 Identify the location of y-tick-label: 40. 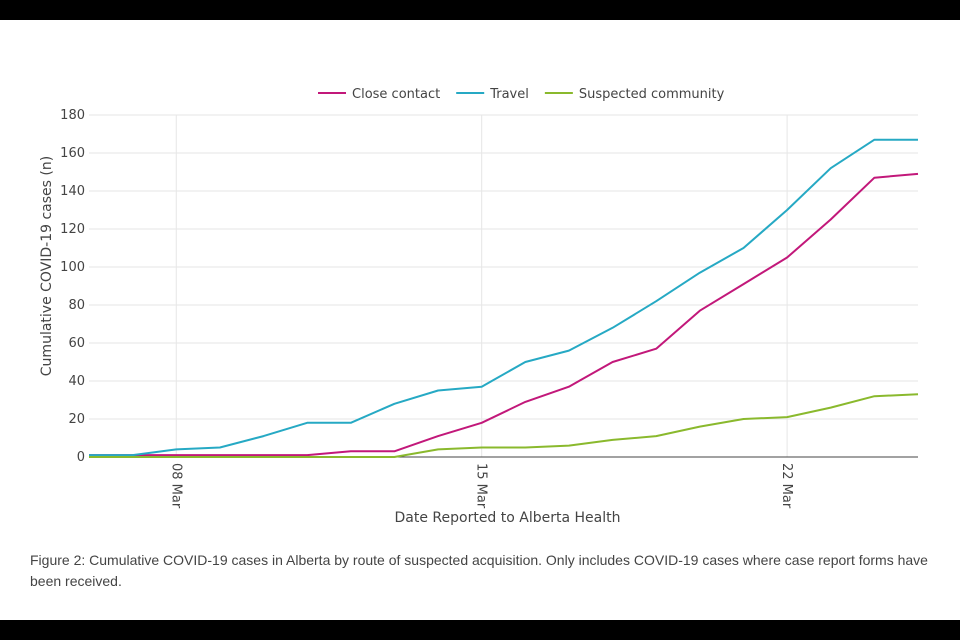
(76, 381).